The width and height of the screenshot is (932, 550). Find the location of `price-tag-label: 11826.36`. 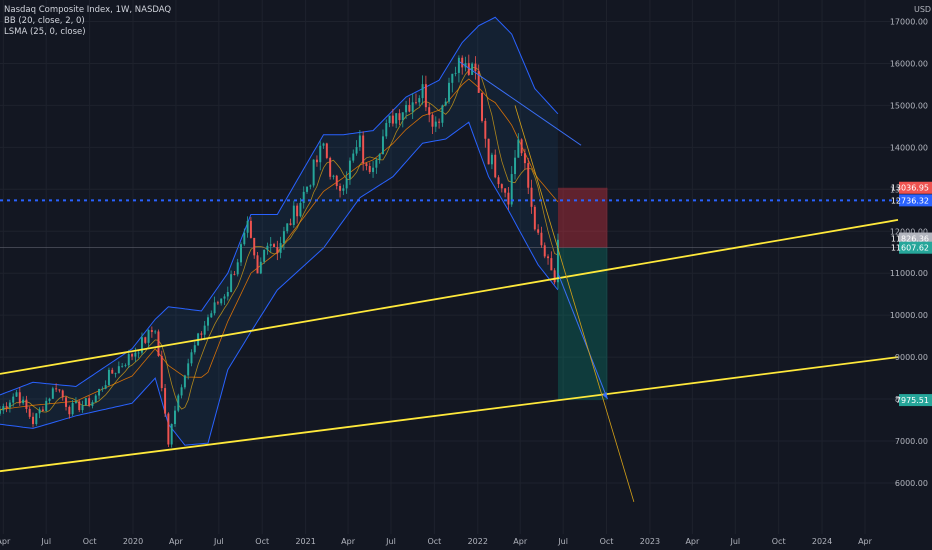

price-tag-label: 11826.36 is located at coordinates (910, 239).